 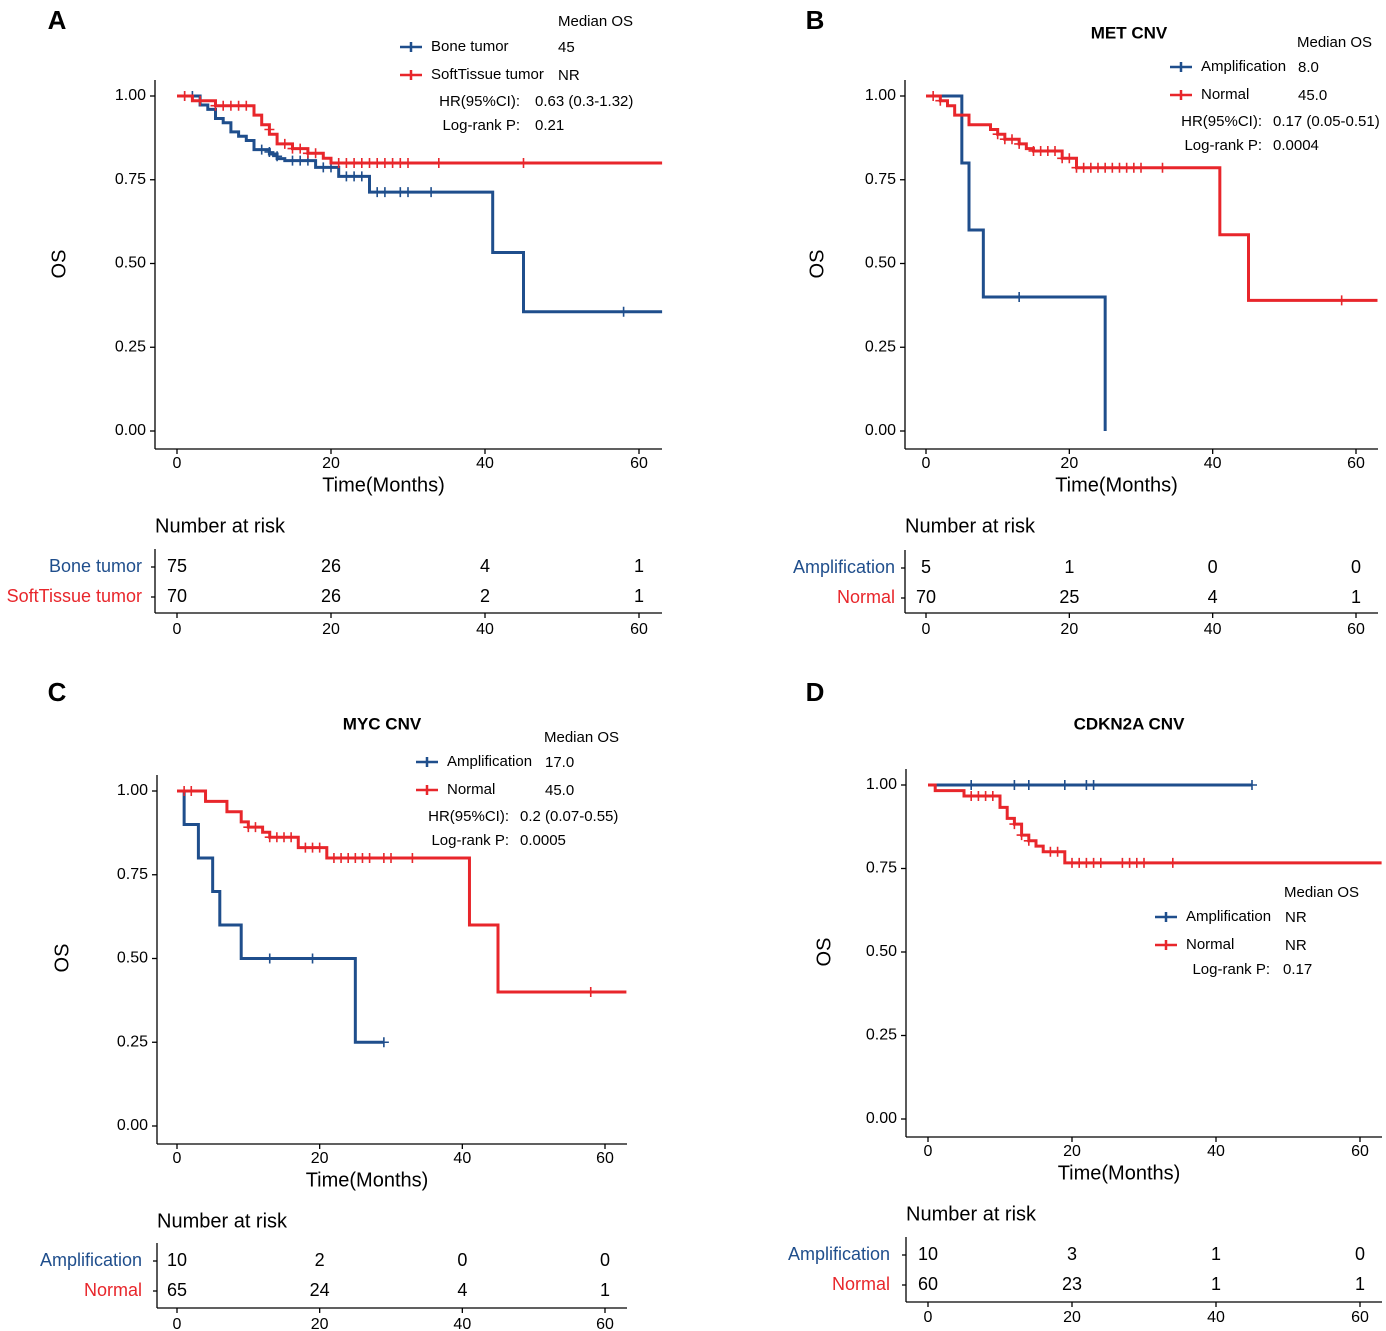 I want to click on risk-count: 3, so click(x=1072, y=1254).